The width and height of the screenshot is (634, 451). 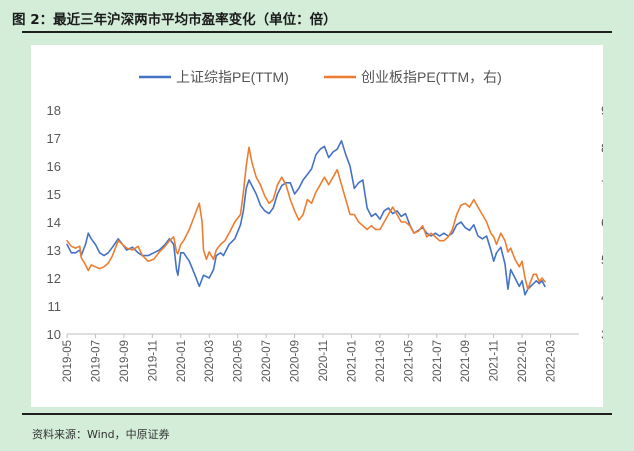 What do you see at coordinates (54, 166) in the screenshot?
I see `y-left-tick-label: 16` at bounding box center [54, 166].